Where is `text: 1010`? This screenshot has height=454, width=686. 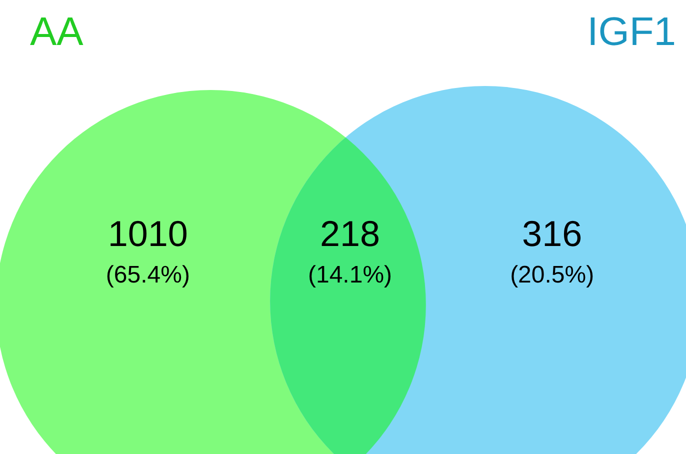
text: 1010 is located at coordinates (148, 233).